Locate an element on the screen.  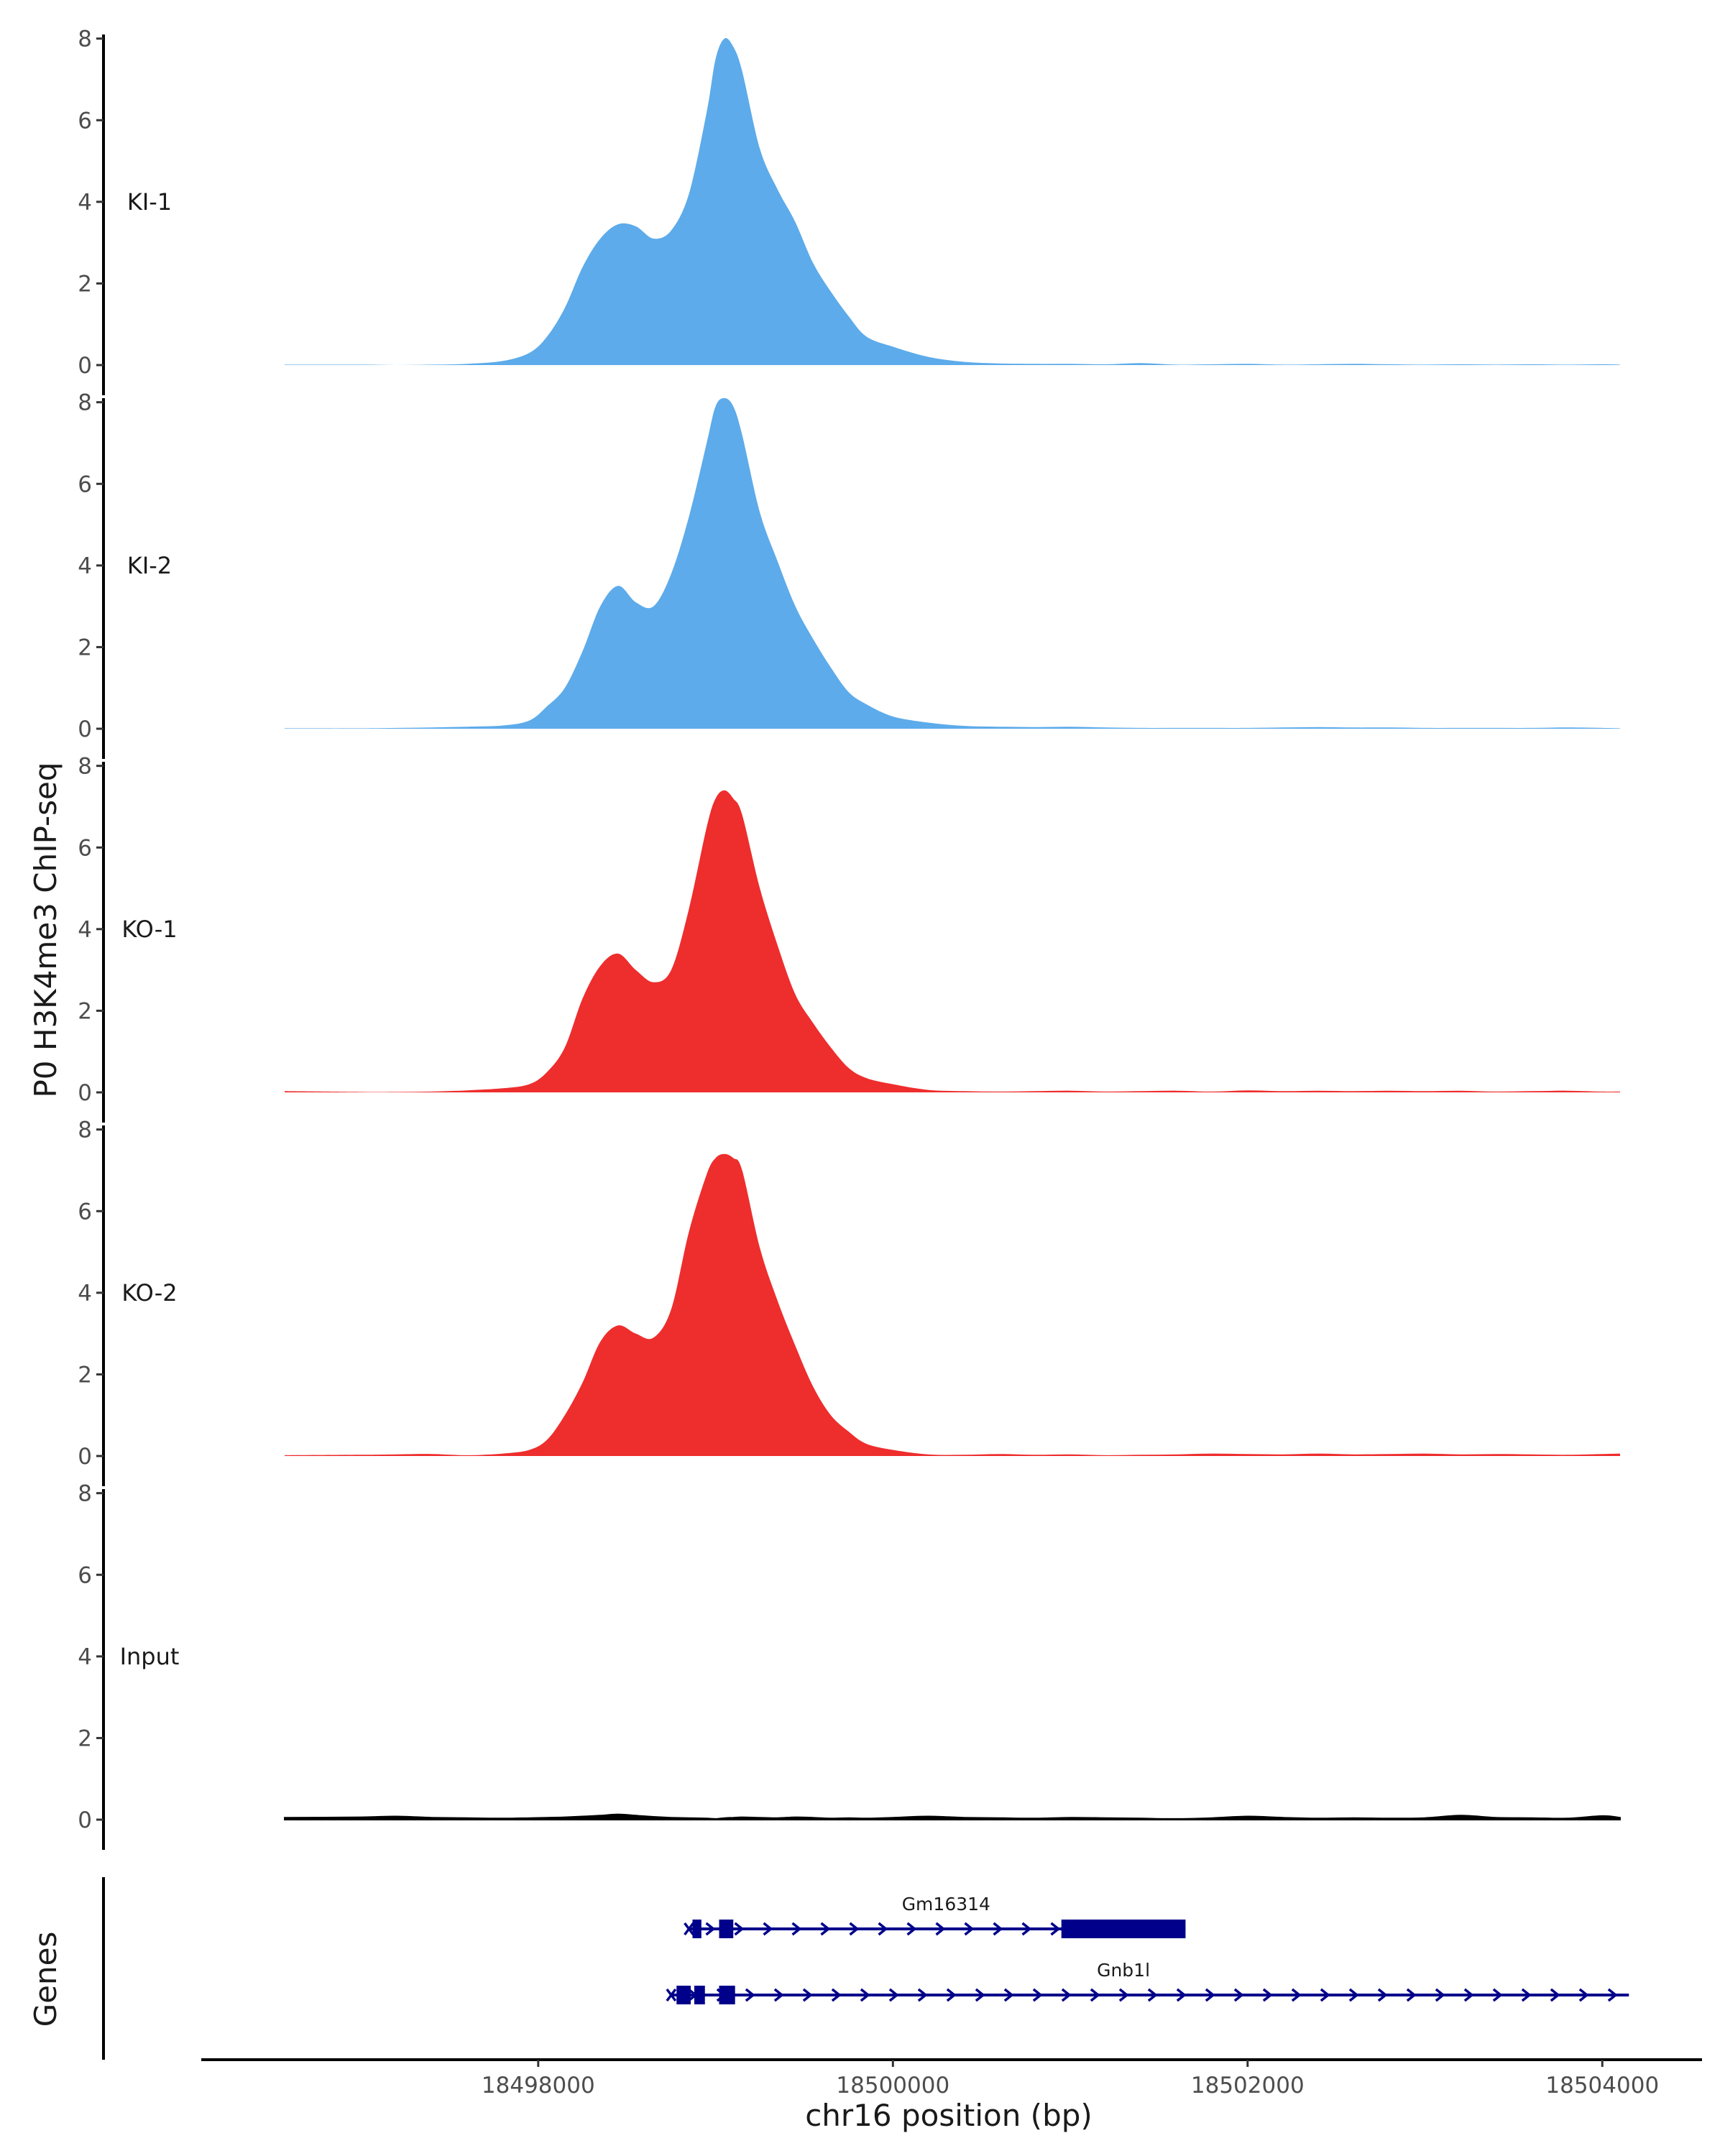
coverage-area-input is located at coordinates (952, 1817).